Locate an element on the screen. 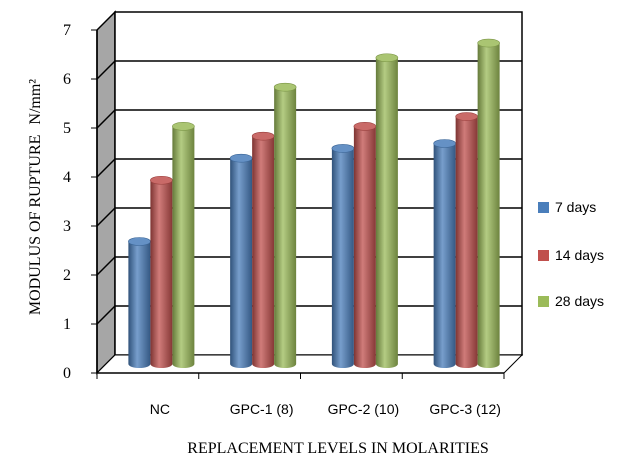 Image resolution: width=620 pixels, height=464 pixels. x-tick-label: GPC-3 (12) is located at coordinates (465, 409).